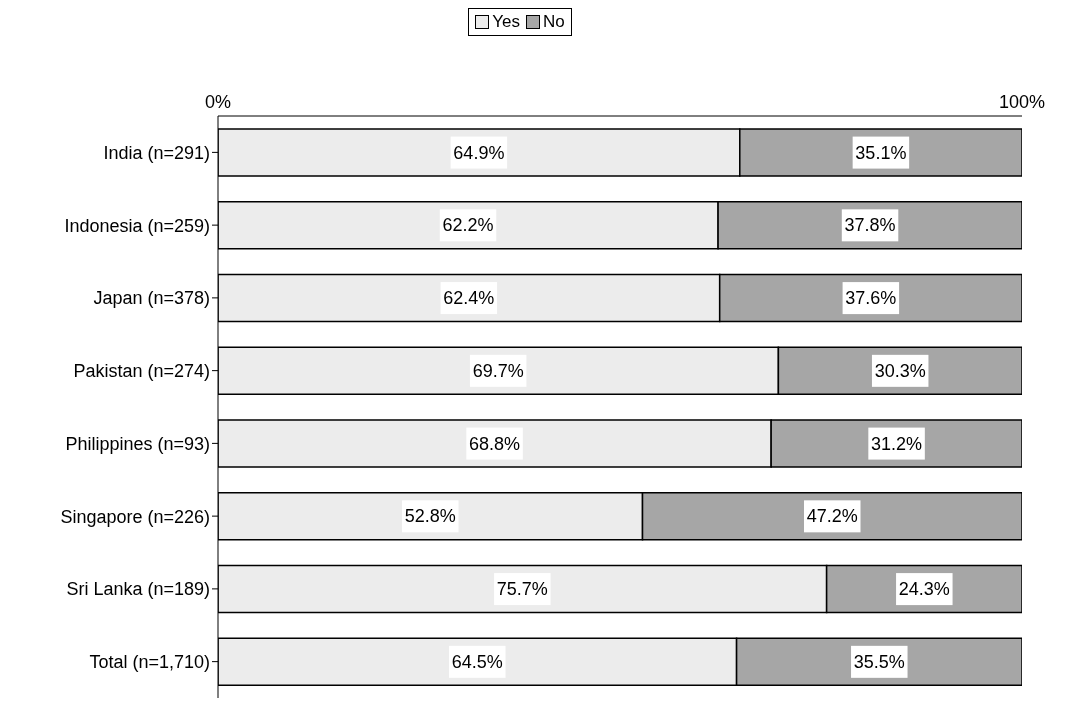 The image size is (1070, 706). I want to click on x-tick-label: 0%, so click(218, 102).